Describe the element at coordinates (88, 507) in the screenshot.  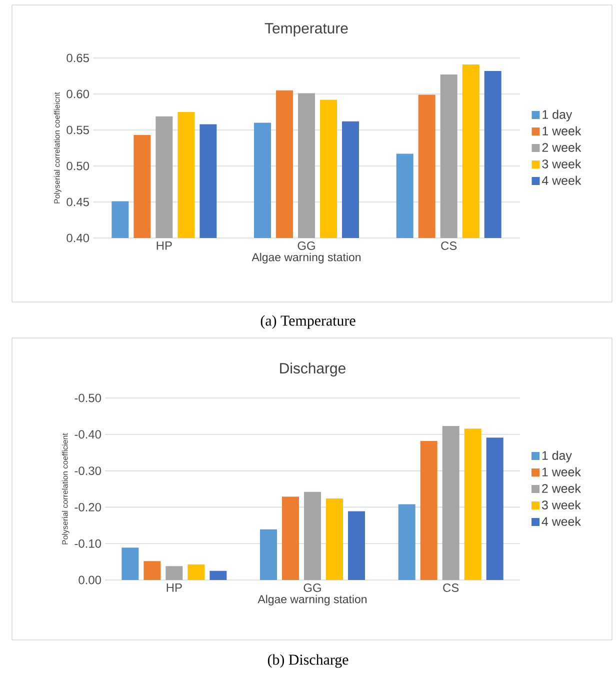
I see `y-tick-label: -0.20` at that location.